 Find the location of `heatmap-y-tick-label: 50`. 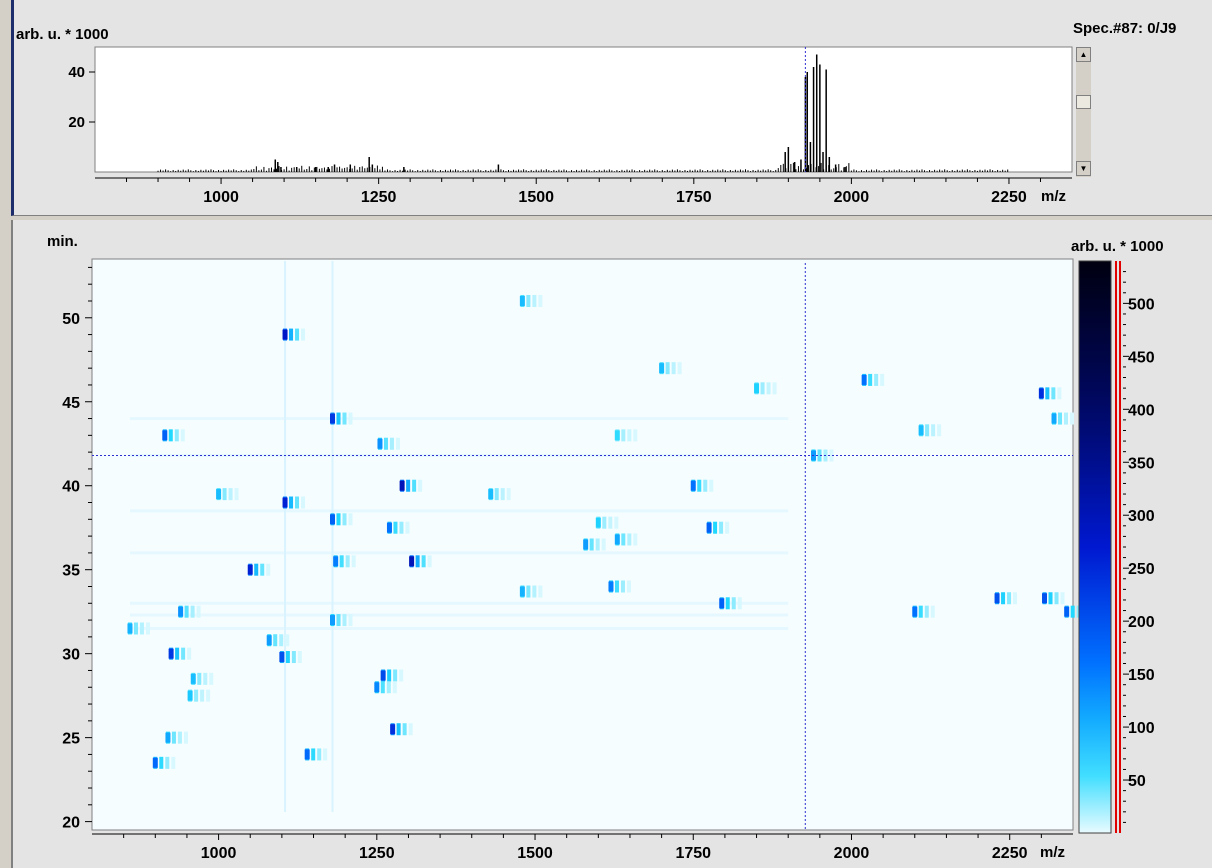

heatmap-y-tick-label: 50 is located at coordinates (71, 319).